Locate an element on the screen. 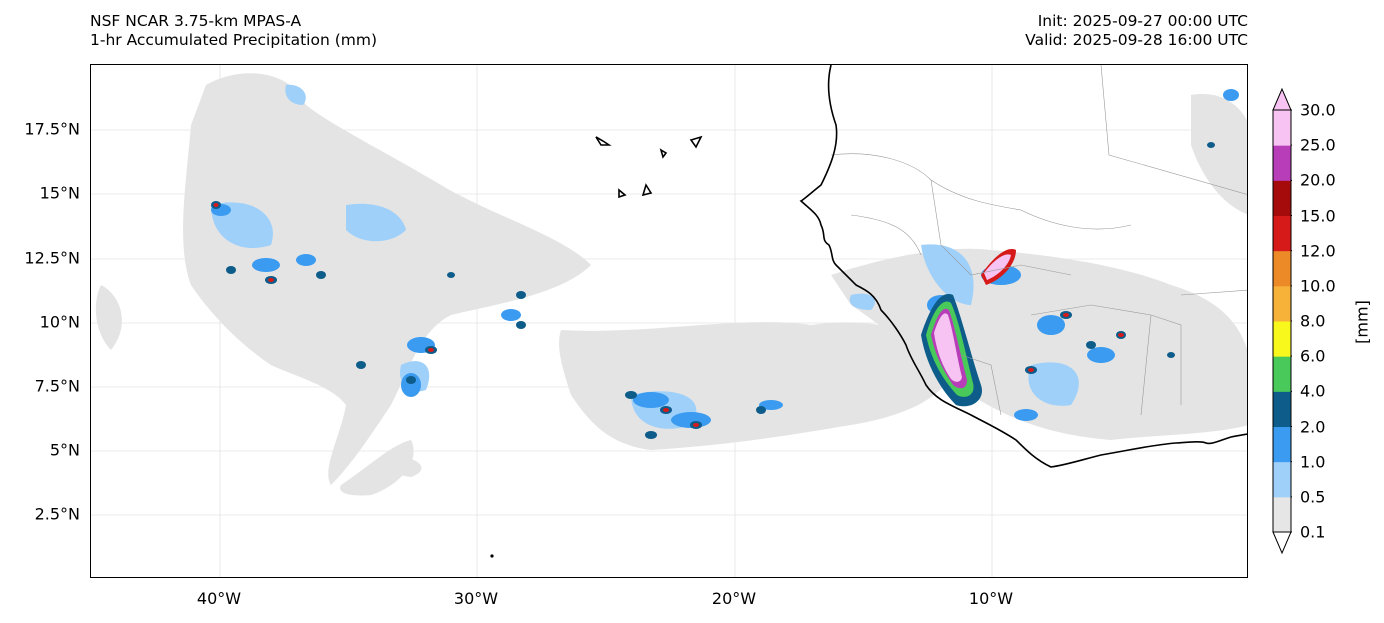  x-tick-label: 40°W is located at coordinates (219, 598).